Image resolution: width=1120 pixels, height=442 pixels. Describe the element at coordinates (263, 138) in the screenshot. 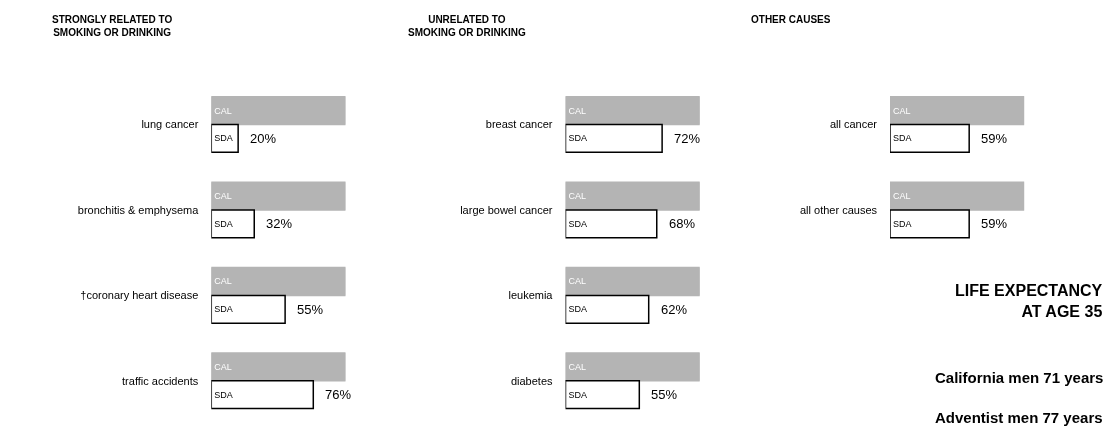

I see `data-label: 20%` at that location.